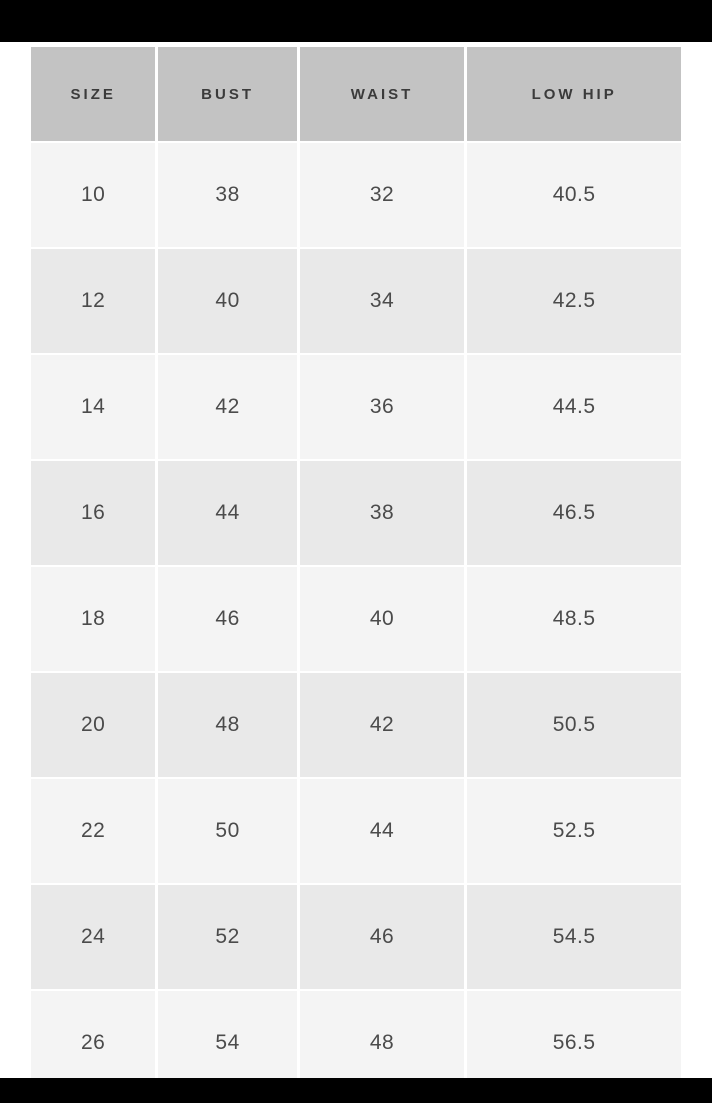 The width and height of the screenshot is (712, 1103). Describe the element at coordinates (93, 725) in the screenshot. I see `cell-size: 20` at that location.